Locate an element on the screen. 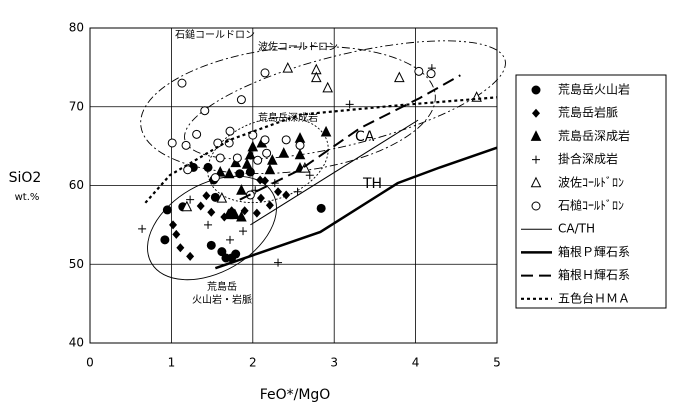  legend-box is located at coordinates (591, 191).